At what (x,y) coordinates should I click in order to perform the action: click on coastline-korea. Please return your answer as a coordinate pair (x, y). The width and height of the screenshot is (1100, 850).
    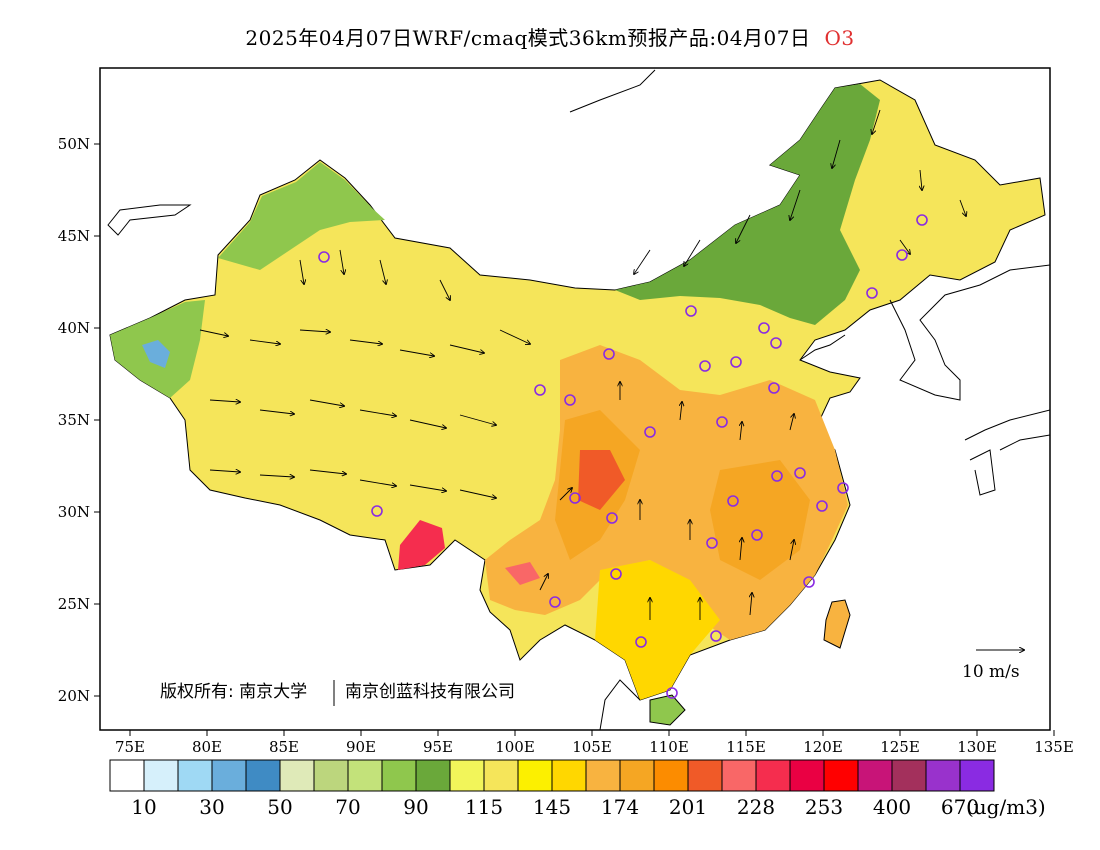
    Looking at the image, I should click on (969, 332).